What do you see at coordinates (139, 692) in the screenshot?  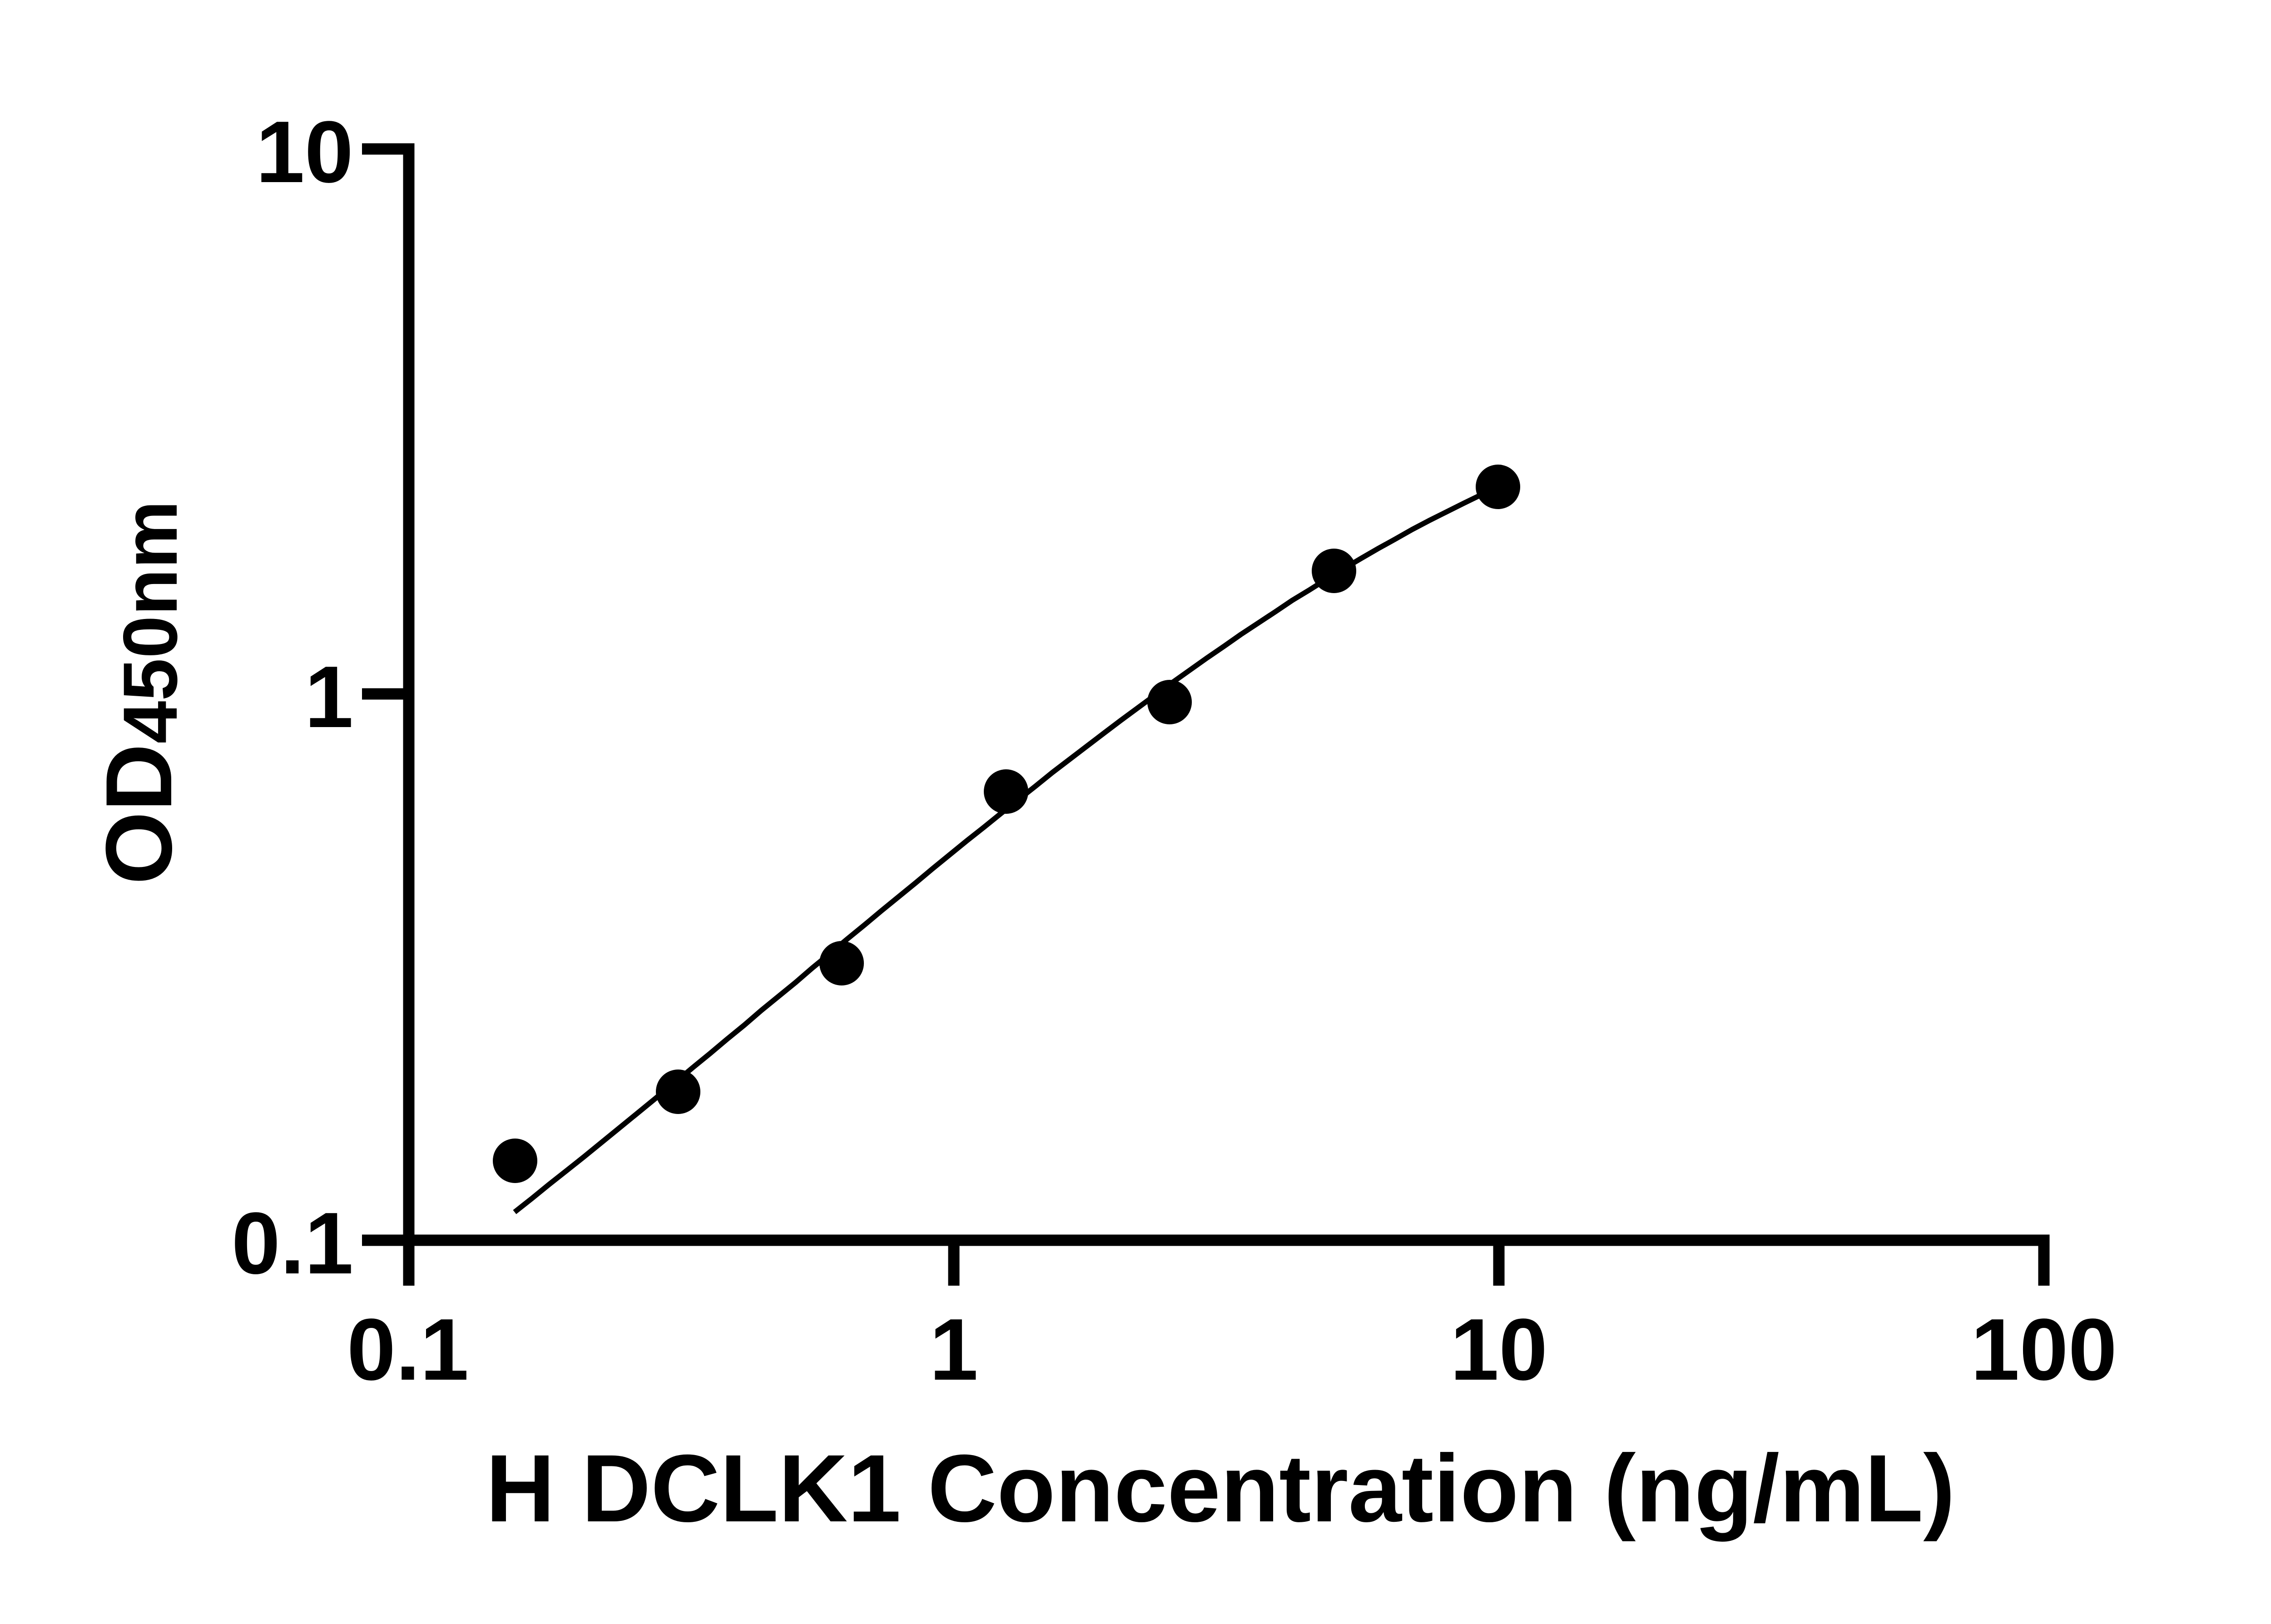 I see `svg-text: OD450nm` at bounding box center [139, 692].